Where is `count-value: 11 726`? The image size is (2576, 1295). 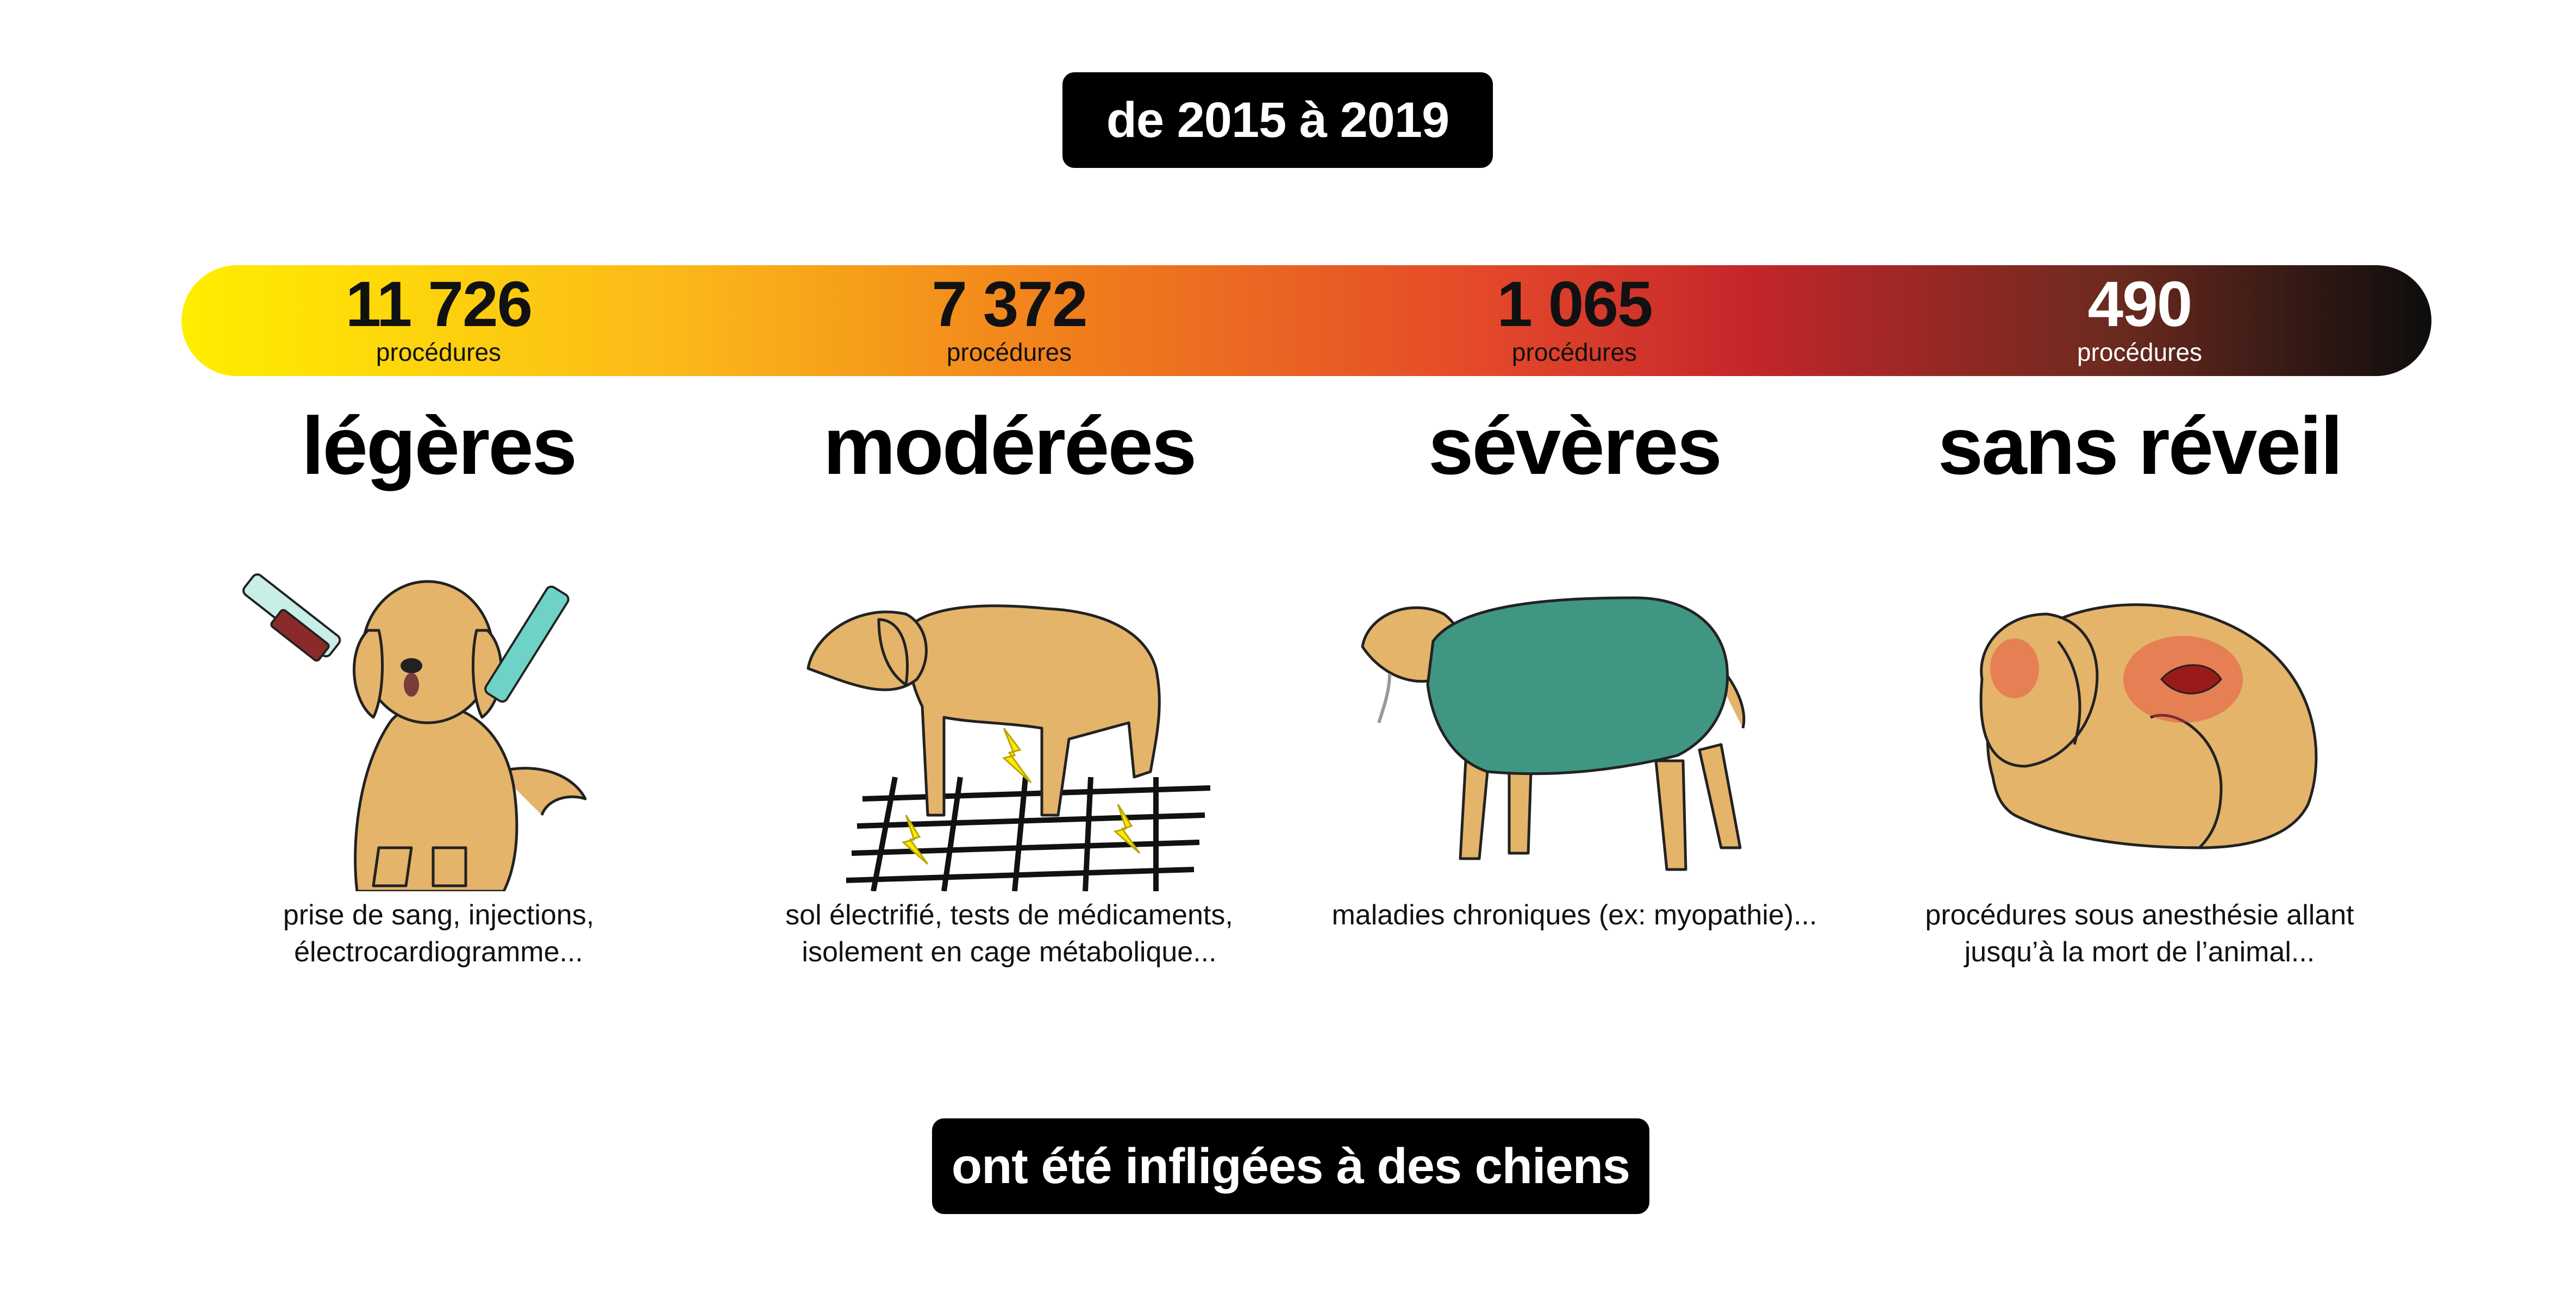 count-value: 11 726 is located at coordinates (439, 304).